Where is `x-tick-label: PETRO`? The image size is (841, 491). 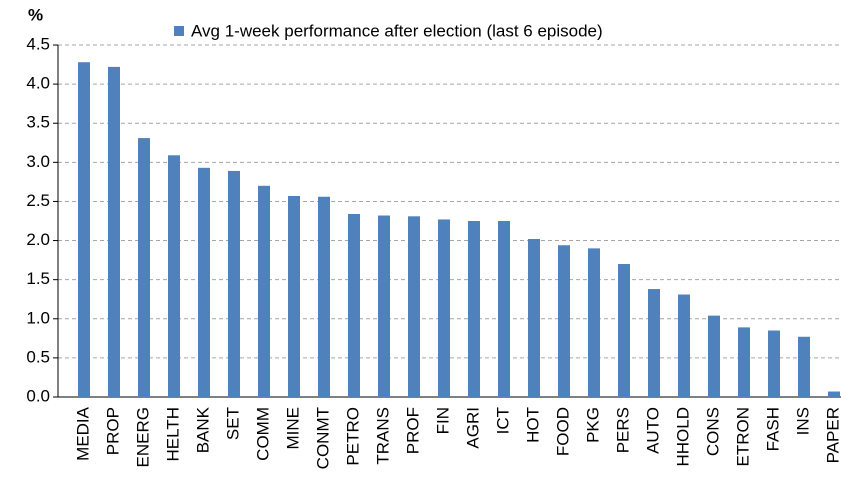 x-tick-label: PETRO is located at coordinates (352, 436).